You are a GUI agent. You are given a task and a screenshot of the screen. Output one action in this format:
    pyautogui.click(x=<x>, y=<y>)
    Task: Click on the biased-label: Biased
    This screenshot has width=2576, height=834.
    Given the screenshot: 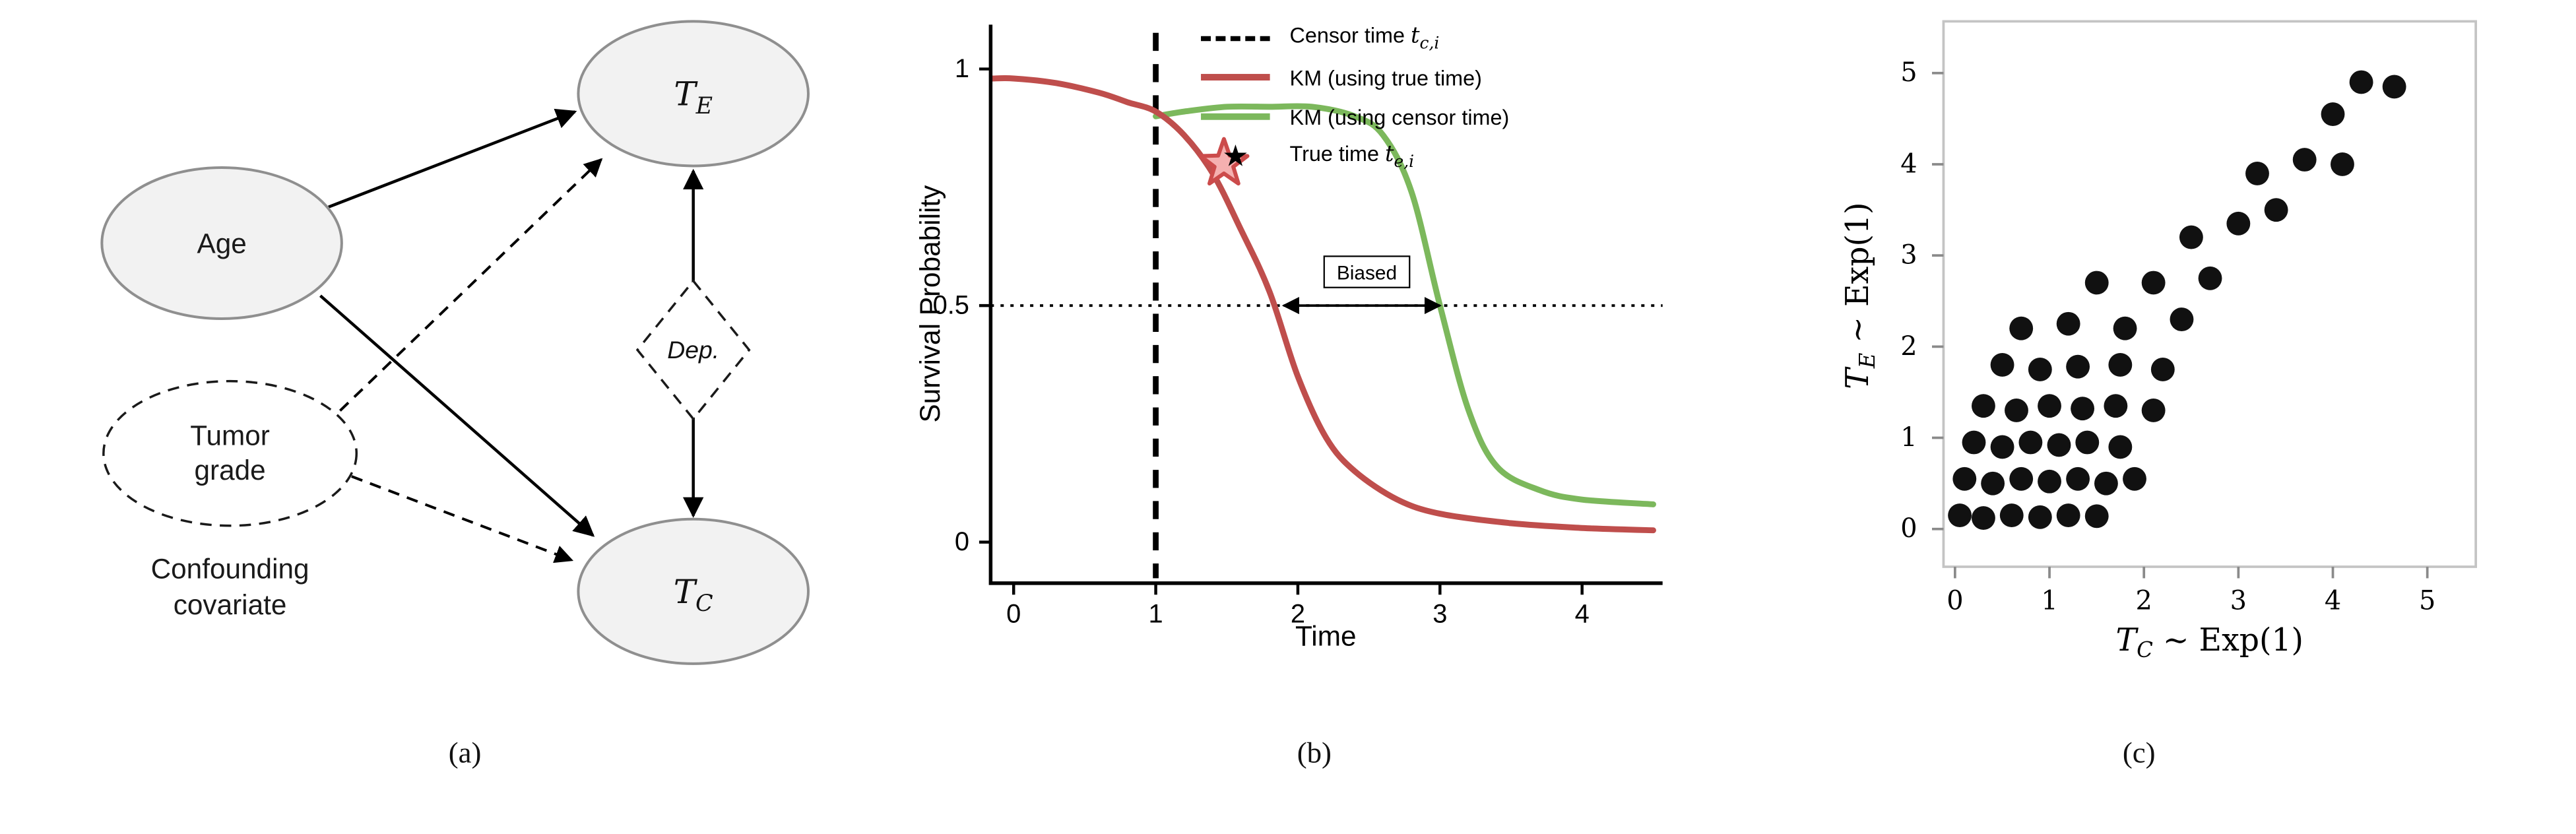 What is the action you would take?
    pyautogui.click(x=1367, y=273)
    